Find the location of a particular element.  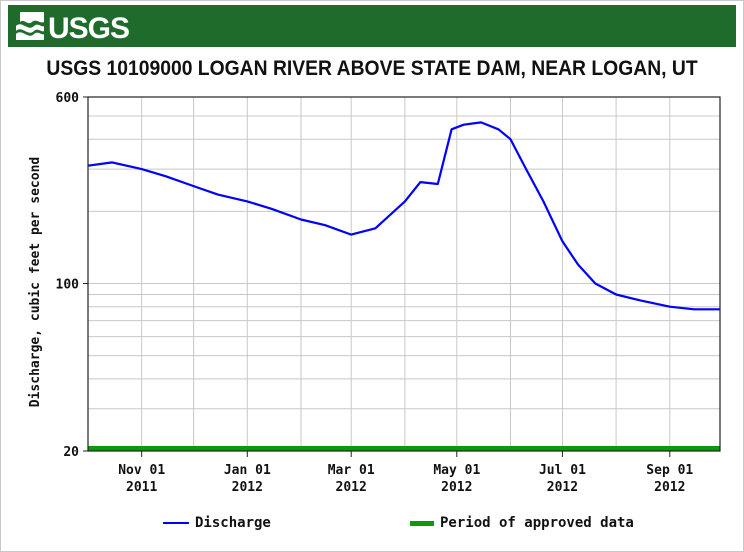

y-tick-label: 600 is located at coordinates (68, 98).